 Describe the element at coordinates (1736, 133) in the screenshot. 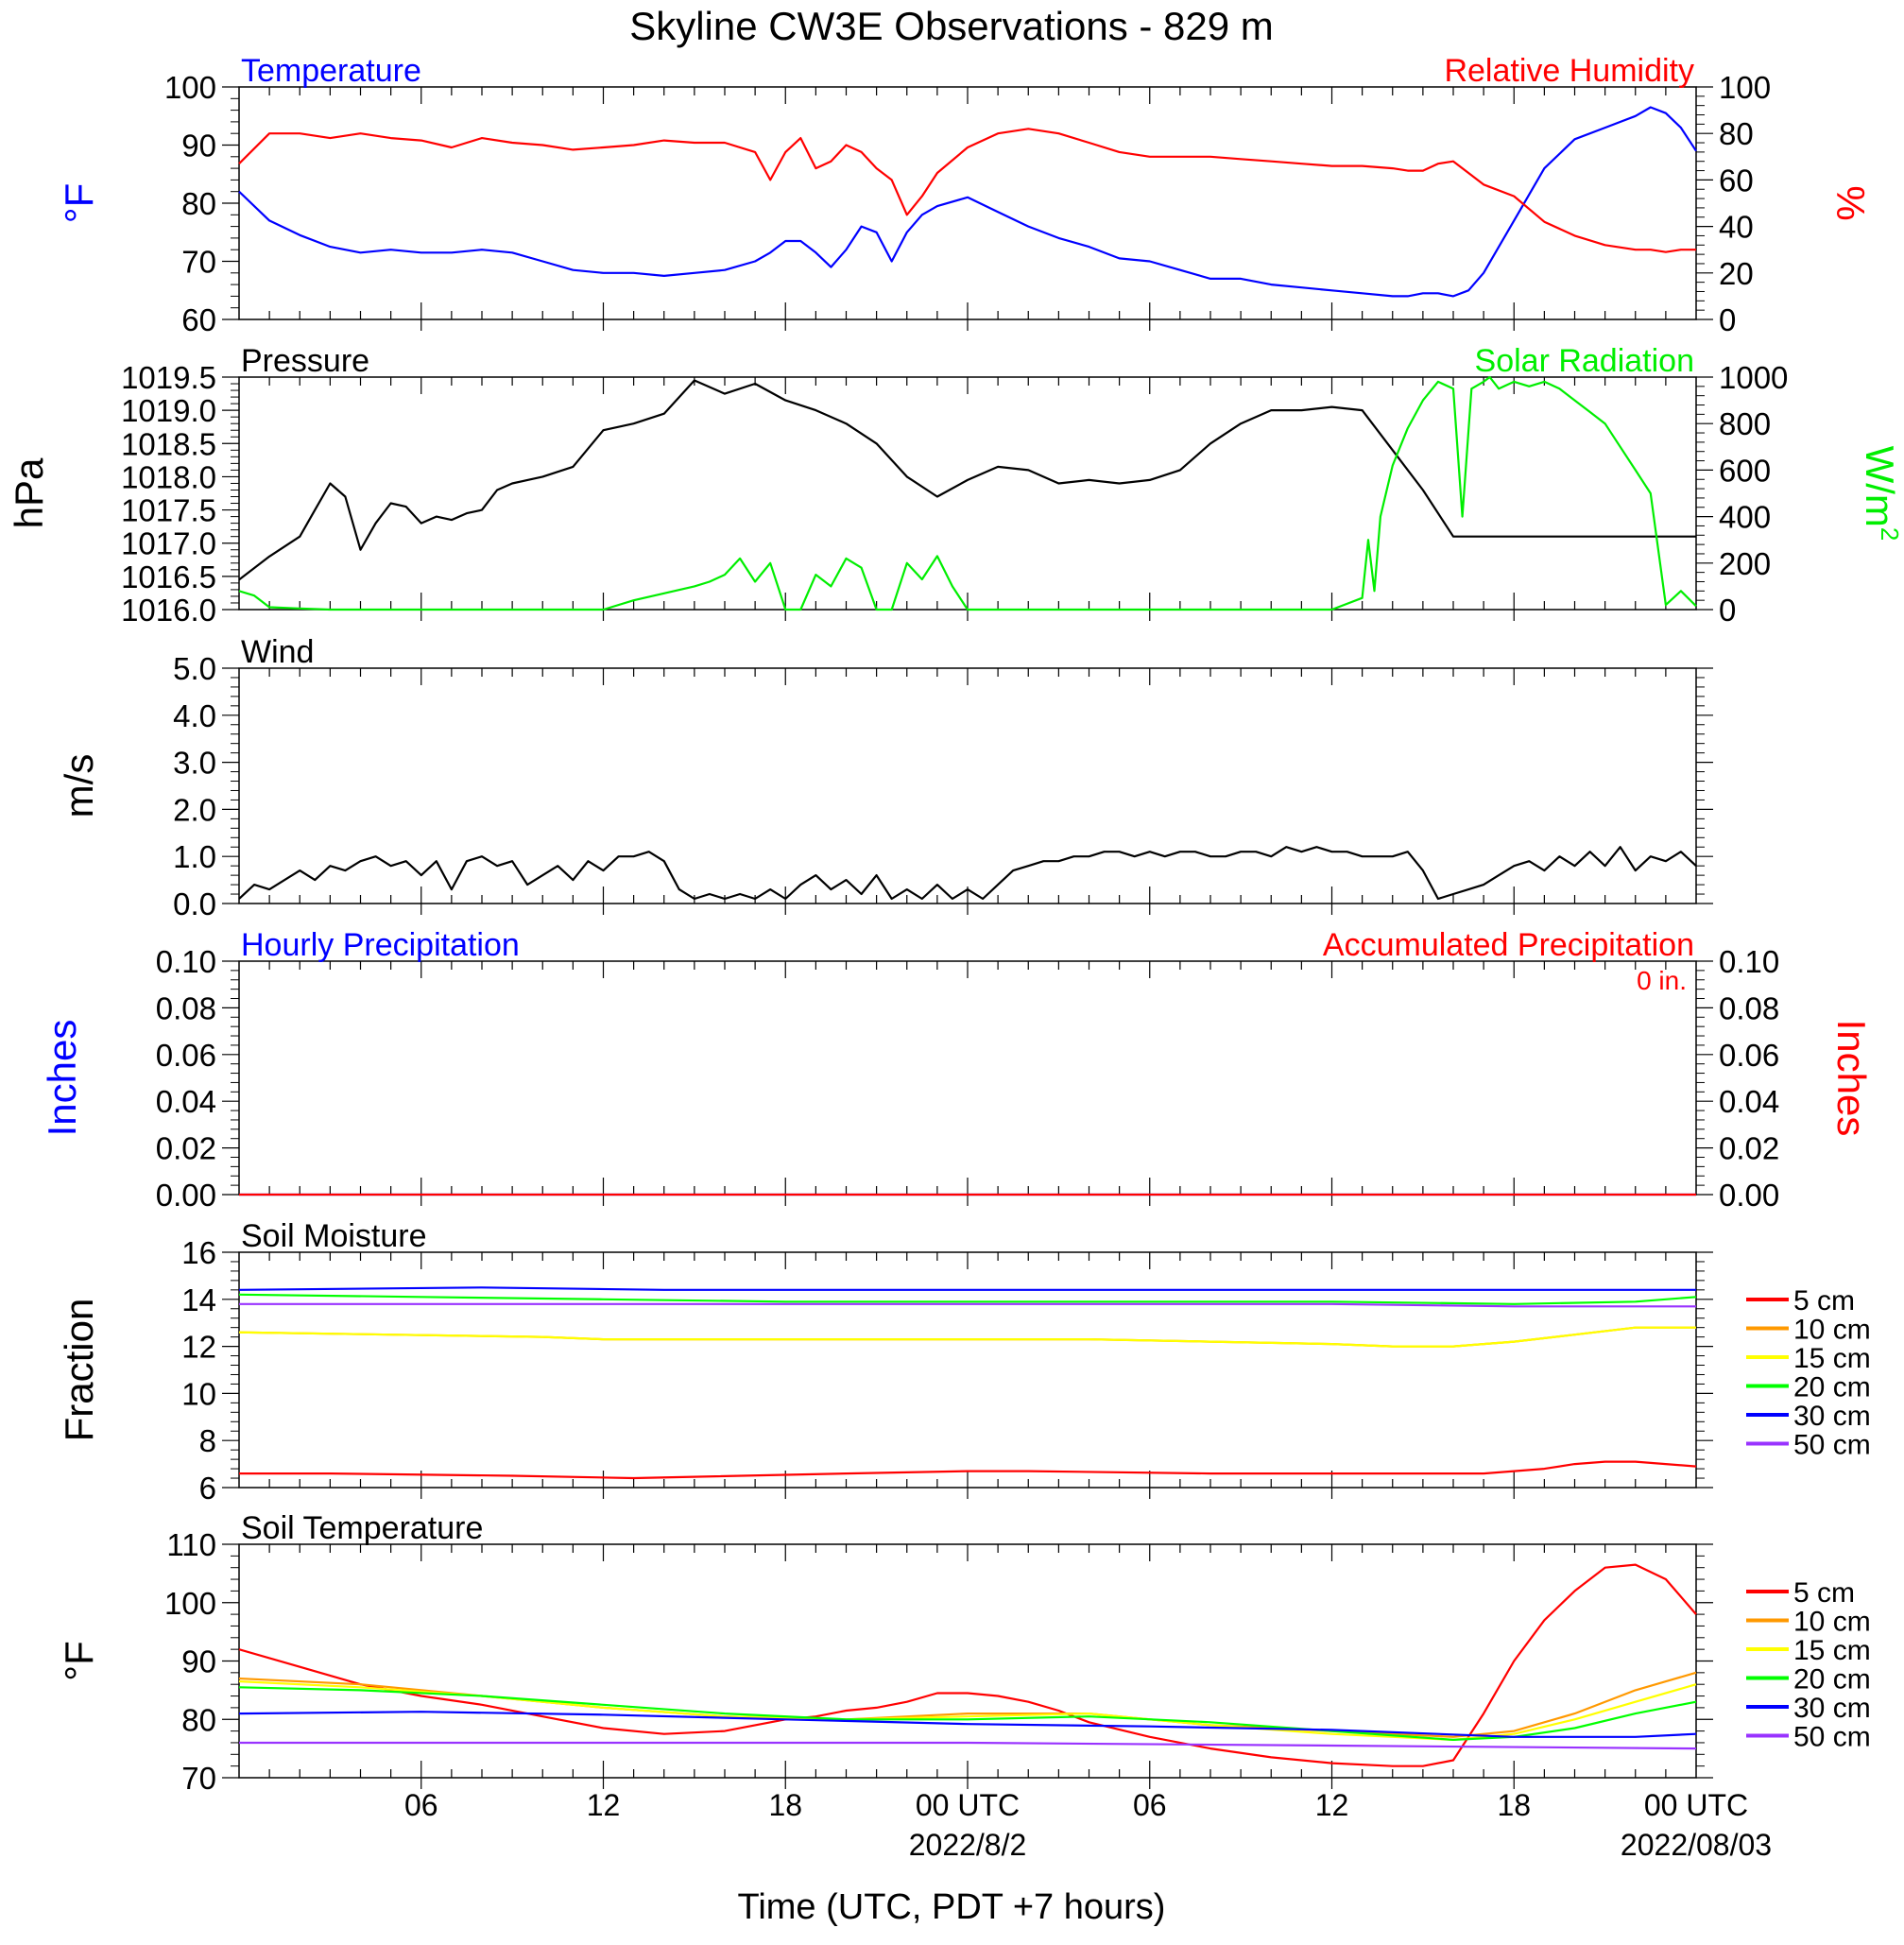

I see `y2-tick-label: 80` at that location.